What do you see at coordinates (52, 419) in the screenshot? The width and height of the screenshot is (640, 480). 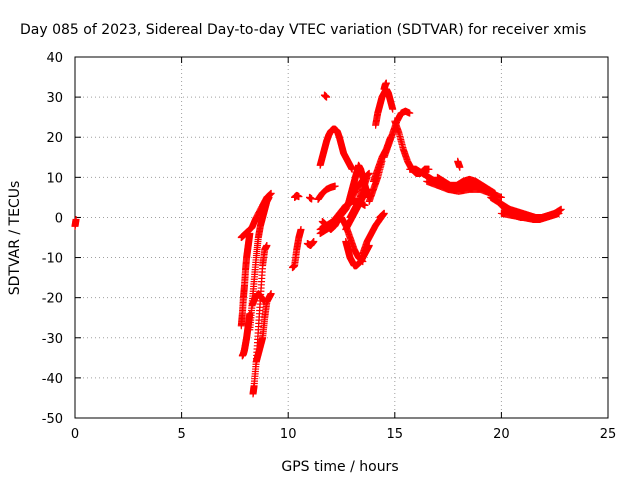 I see `y-tick-label: -50` at bounding box center [52, 419].